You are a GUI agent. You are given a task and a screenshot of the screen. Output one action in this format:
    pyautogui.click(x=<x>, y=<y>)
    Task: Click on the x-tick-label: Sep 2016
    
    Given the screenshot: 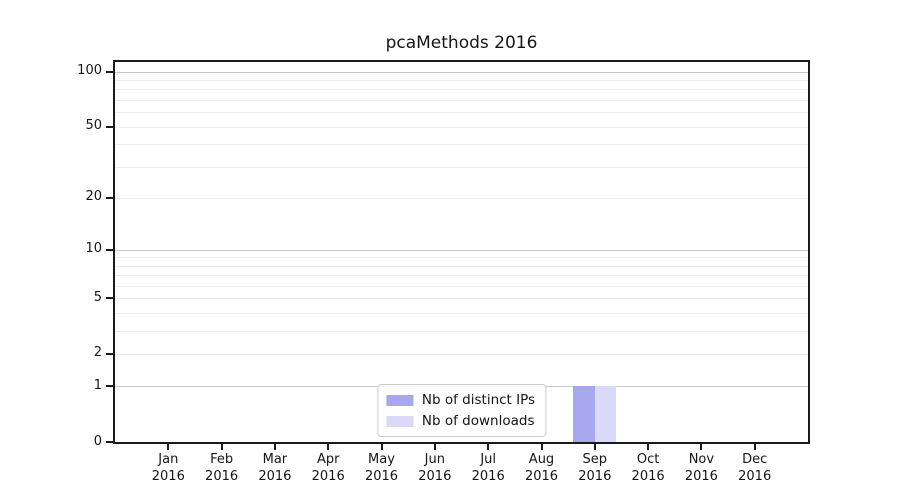 What is the action you would take?
    pyautogui.click(x=595, y=468)
    